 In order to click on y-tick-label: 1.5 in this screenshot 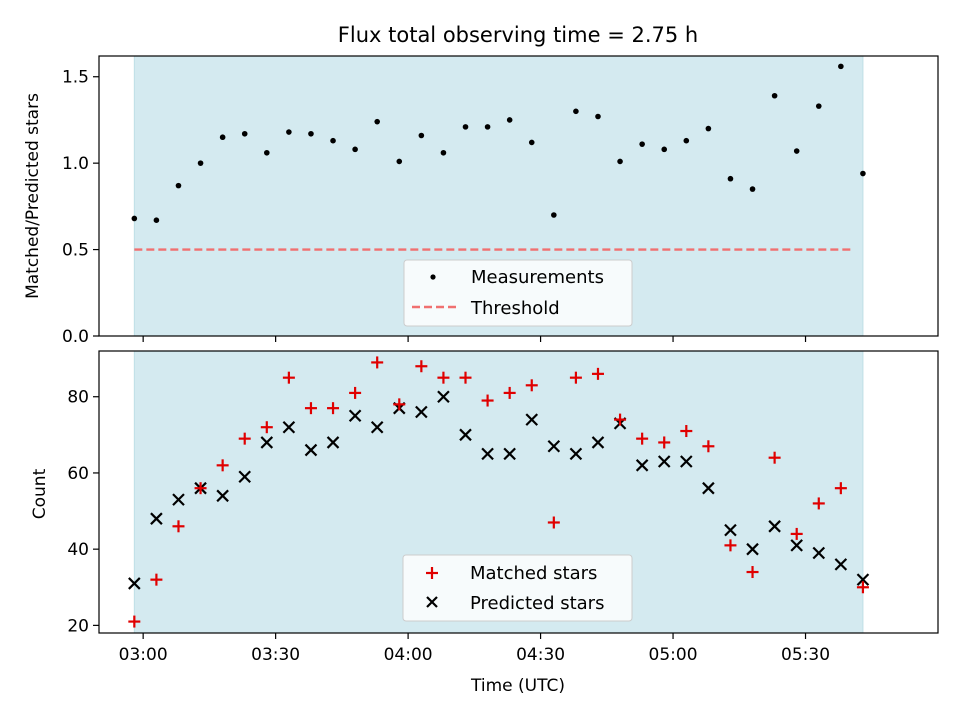, I will do `click(75, 78)`.